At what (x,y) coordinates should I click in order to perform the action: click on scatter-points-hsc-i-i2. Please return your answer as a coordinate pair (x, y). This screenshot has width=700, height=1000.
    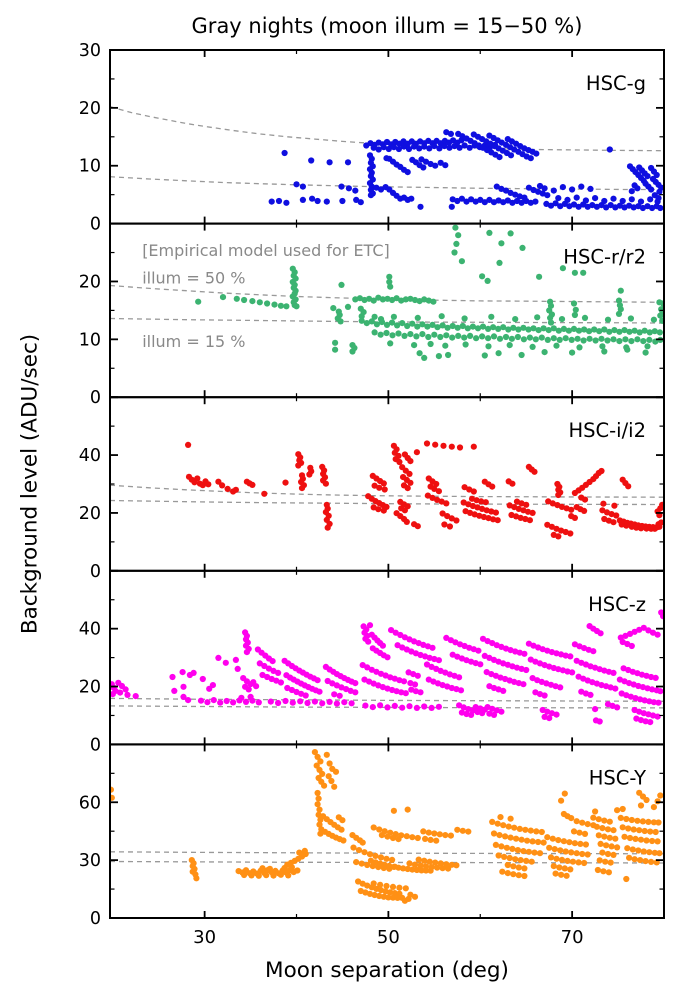
    Looking at the image, I should click on (424, 490).